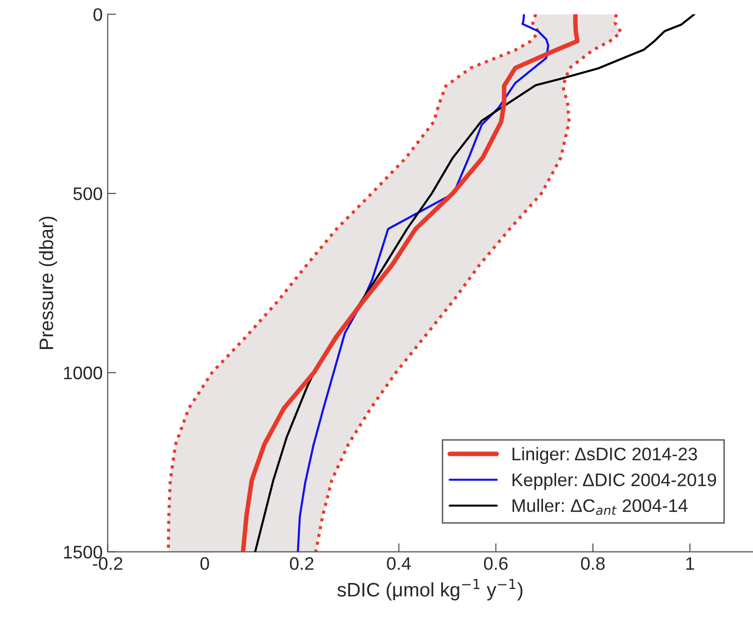 The image size is (753, 620). What do you see at coordinates (83, 552) in the screenshot?
I see `y-tick-label: 1500` at bounding box center [83, 552].